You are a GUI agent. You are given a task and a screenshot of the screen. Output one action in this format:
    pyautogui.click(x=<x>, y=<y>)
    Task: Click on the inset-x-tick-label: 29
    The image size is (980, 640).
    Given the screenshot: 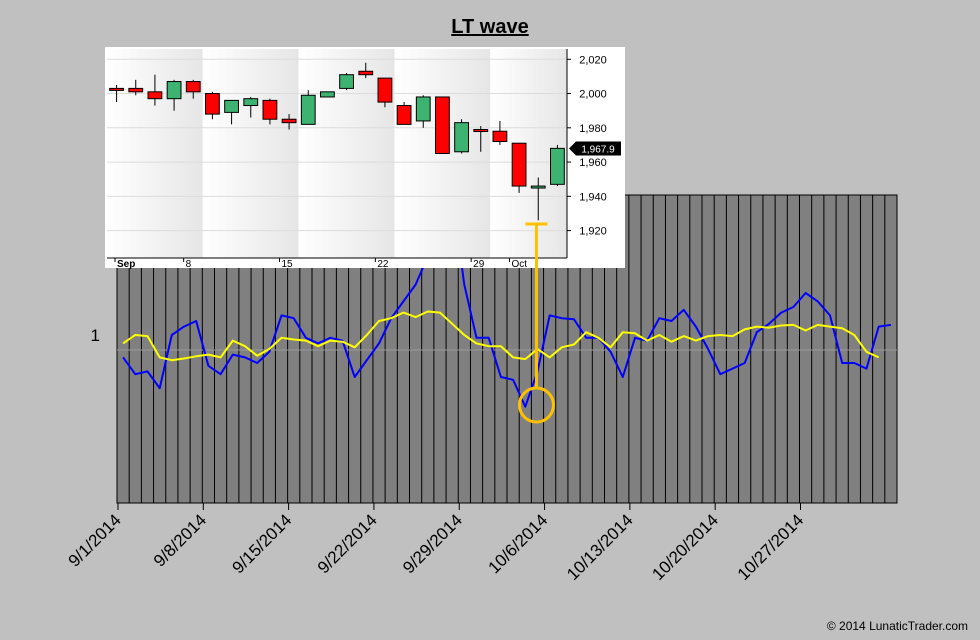 What is the action you would take?
    pyautogui.click(x=479, y=264)
    